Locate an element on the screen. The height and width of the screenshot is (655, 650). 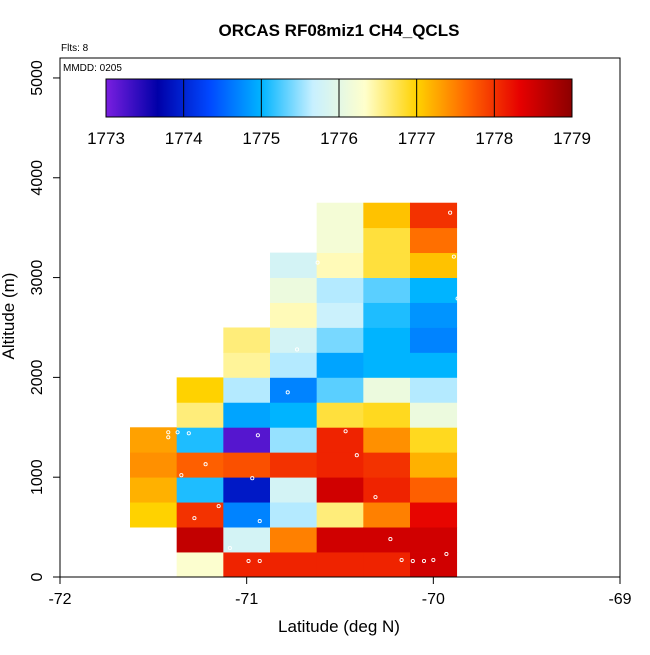
colorbar-tick-label: 1776 is located at coordinates (339, 138).